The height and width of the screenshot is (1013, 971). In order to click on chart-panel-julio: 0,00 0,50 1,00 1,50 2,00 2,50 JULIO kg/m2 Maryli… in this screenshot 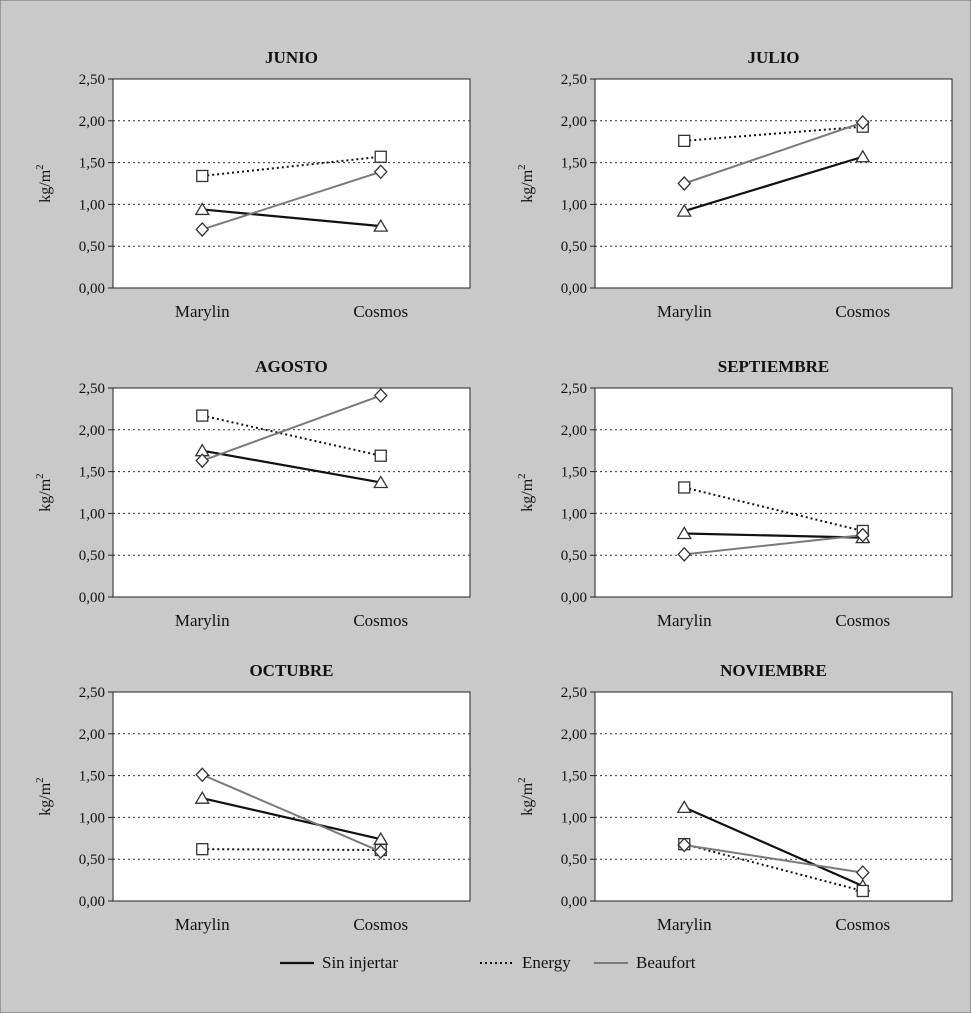, I will do `click(734, 184)`.